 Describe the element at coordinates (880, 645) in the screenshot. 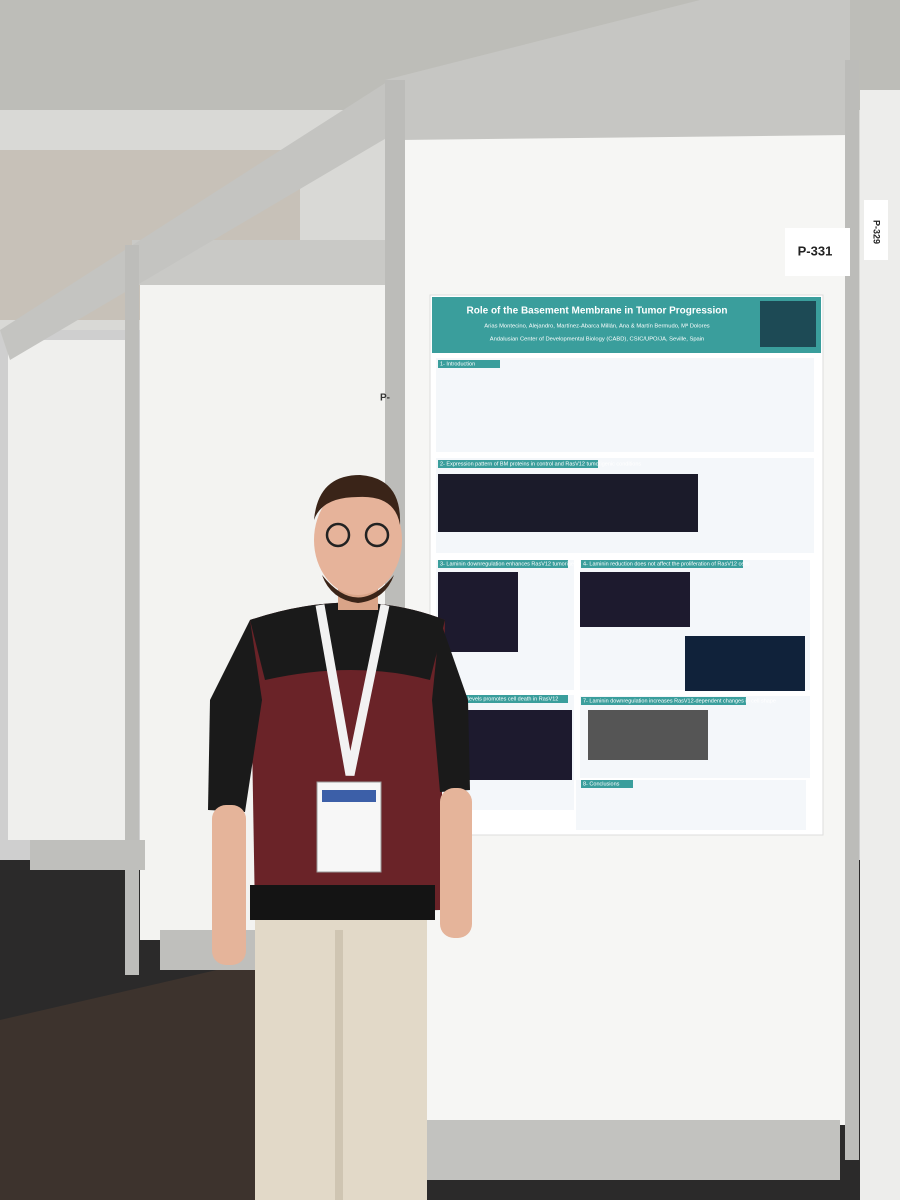

I see `right-panel` at that location.